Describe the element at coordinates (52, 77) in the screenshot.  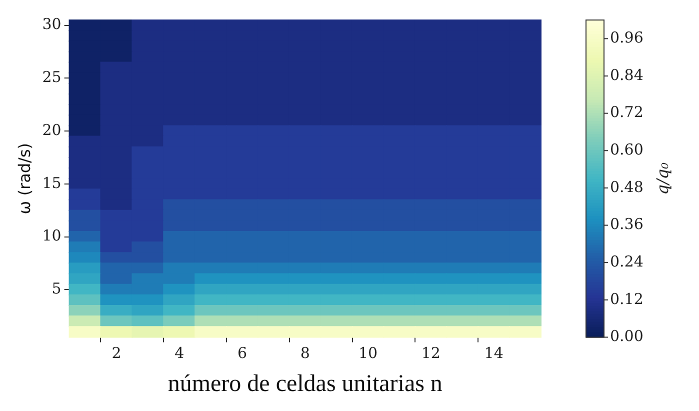
I see `y-tick-label: 25` at that location.